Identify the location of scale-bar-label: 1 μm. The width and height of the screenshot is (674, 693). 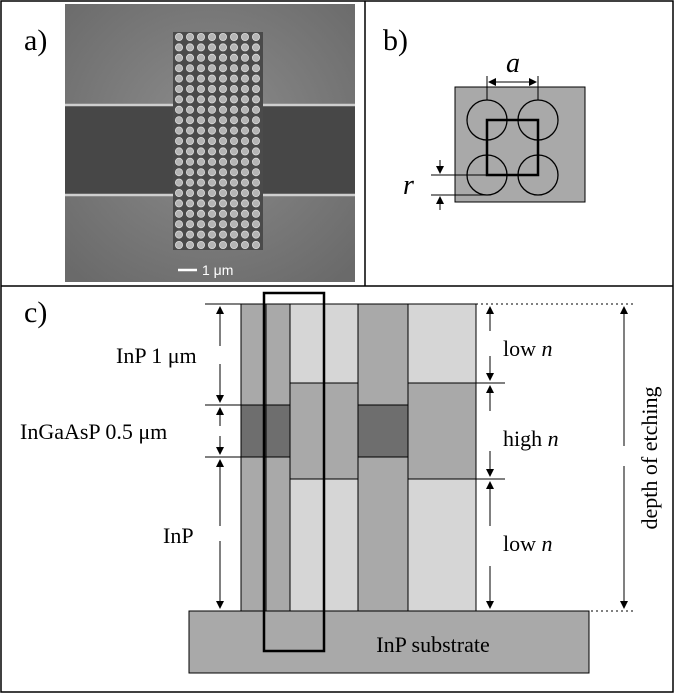
(217, 270).